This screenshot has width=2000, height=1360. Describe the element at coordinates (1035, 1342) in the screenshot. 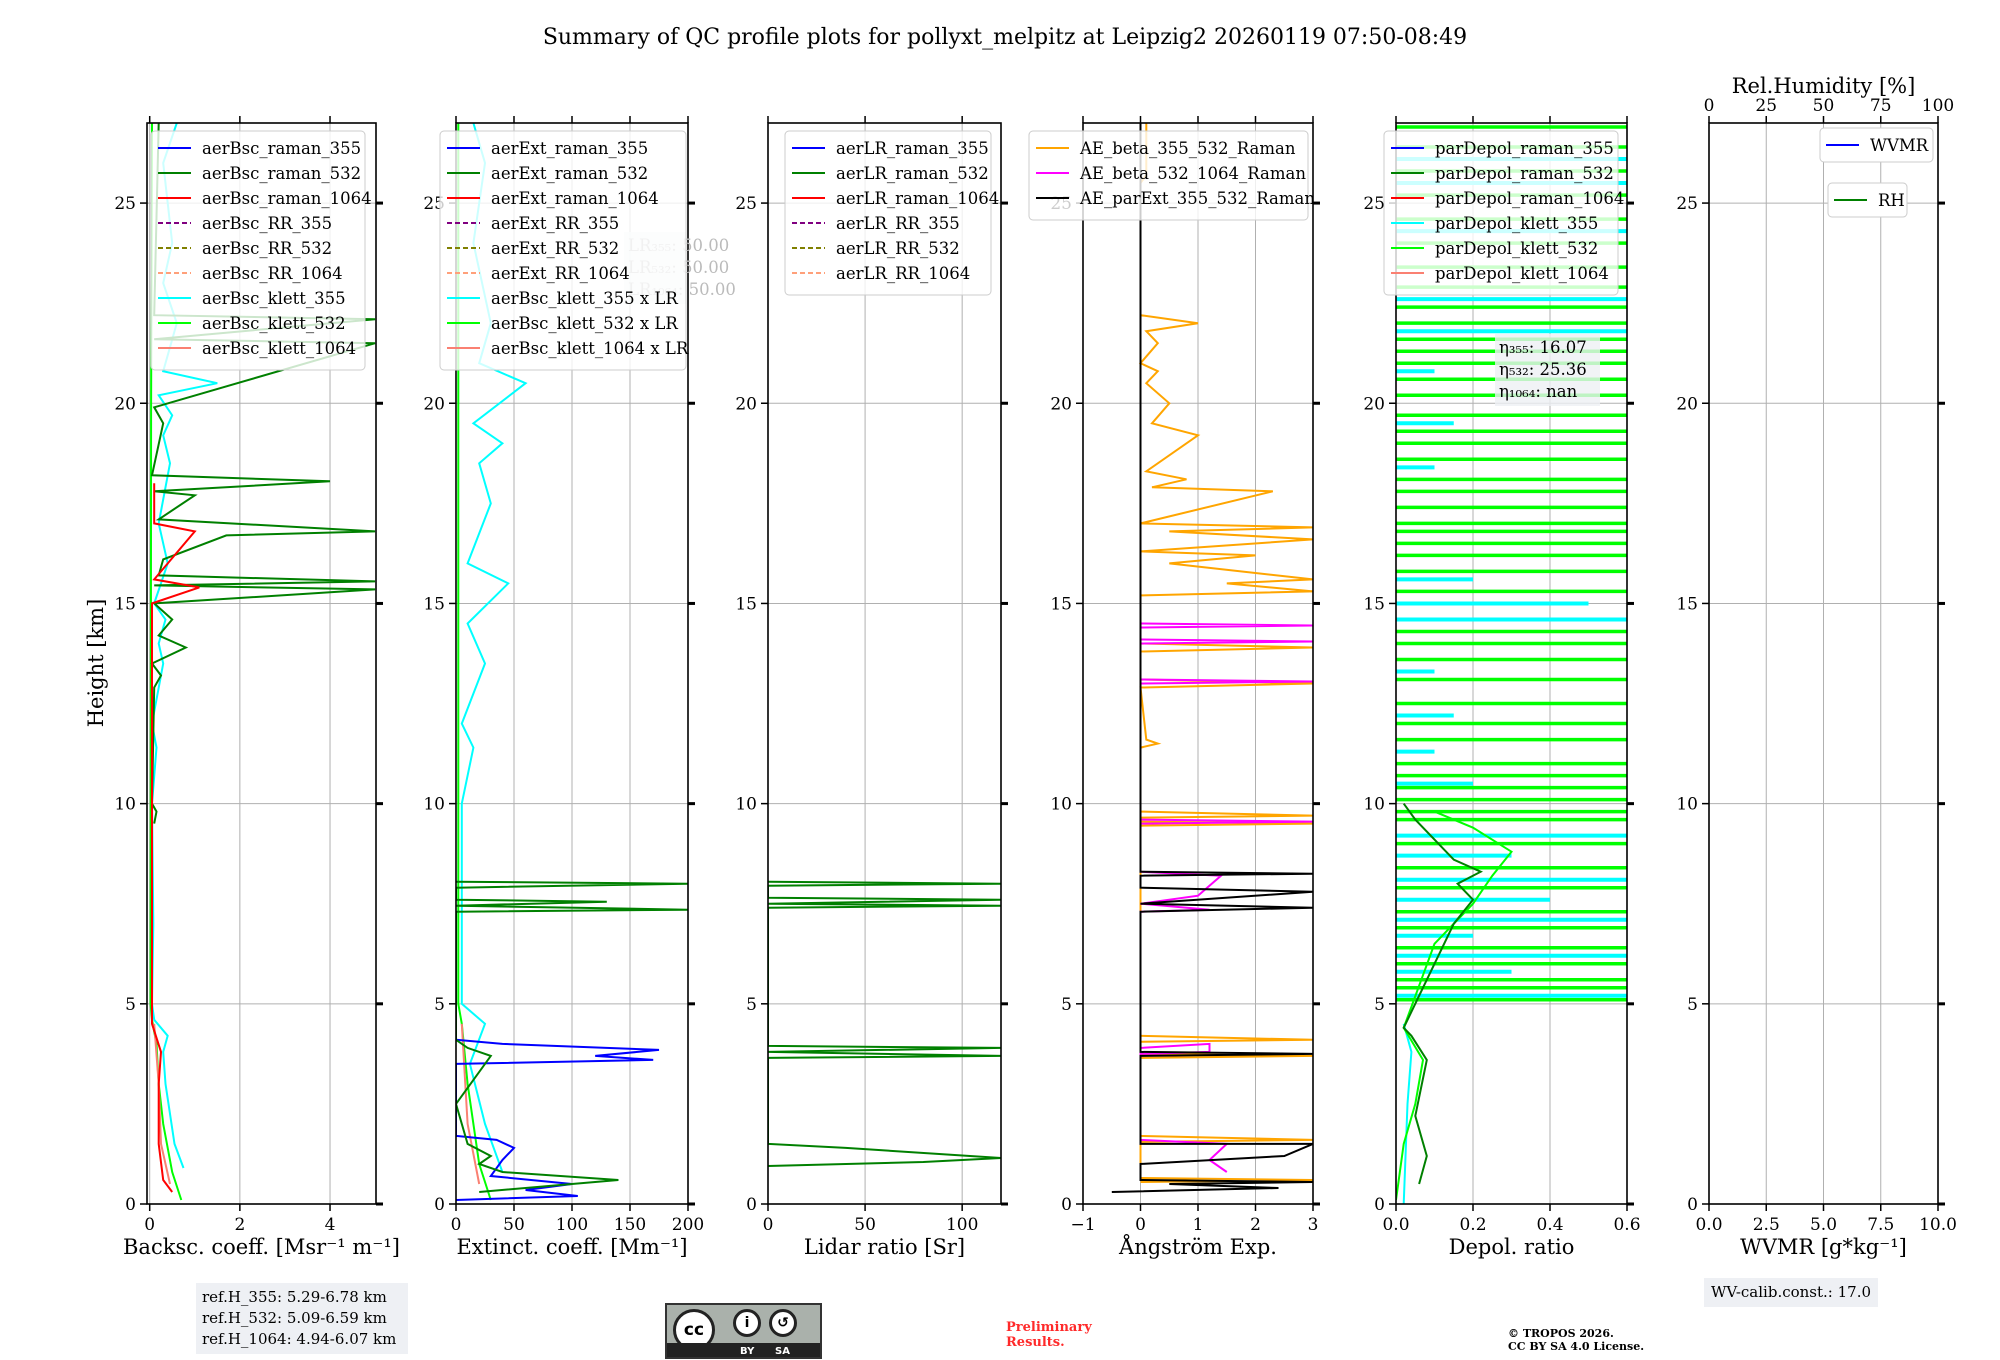

I see `preliminary-line-2: Results.` at that location.